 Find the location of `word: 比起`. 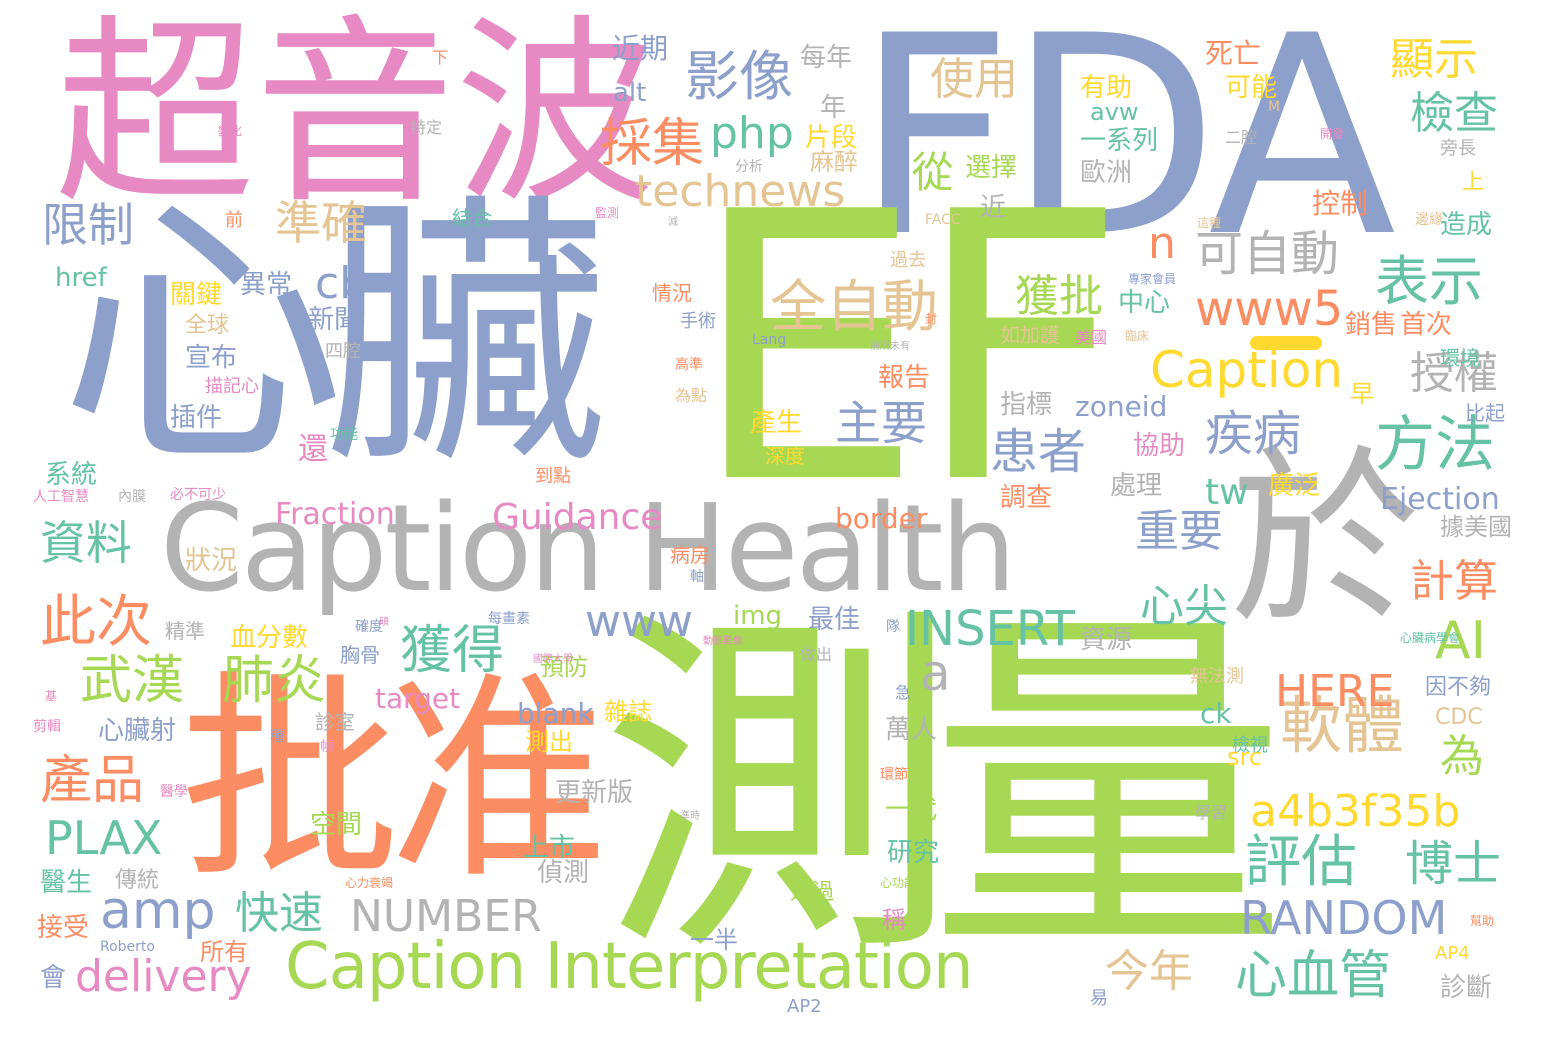

word: 比起 is located at coordinates (1485, 413).